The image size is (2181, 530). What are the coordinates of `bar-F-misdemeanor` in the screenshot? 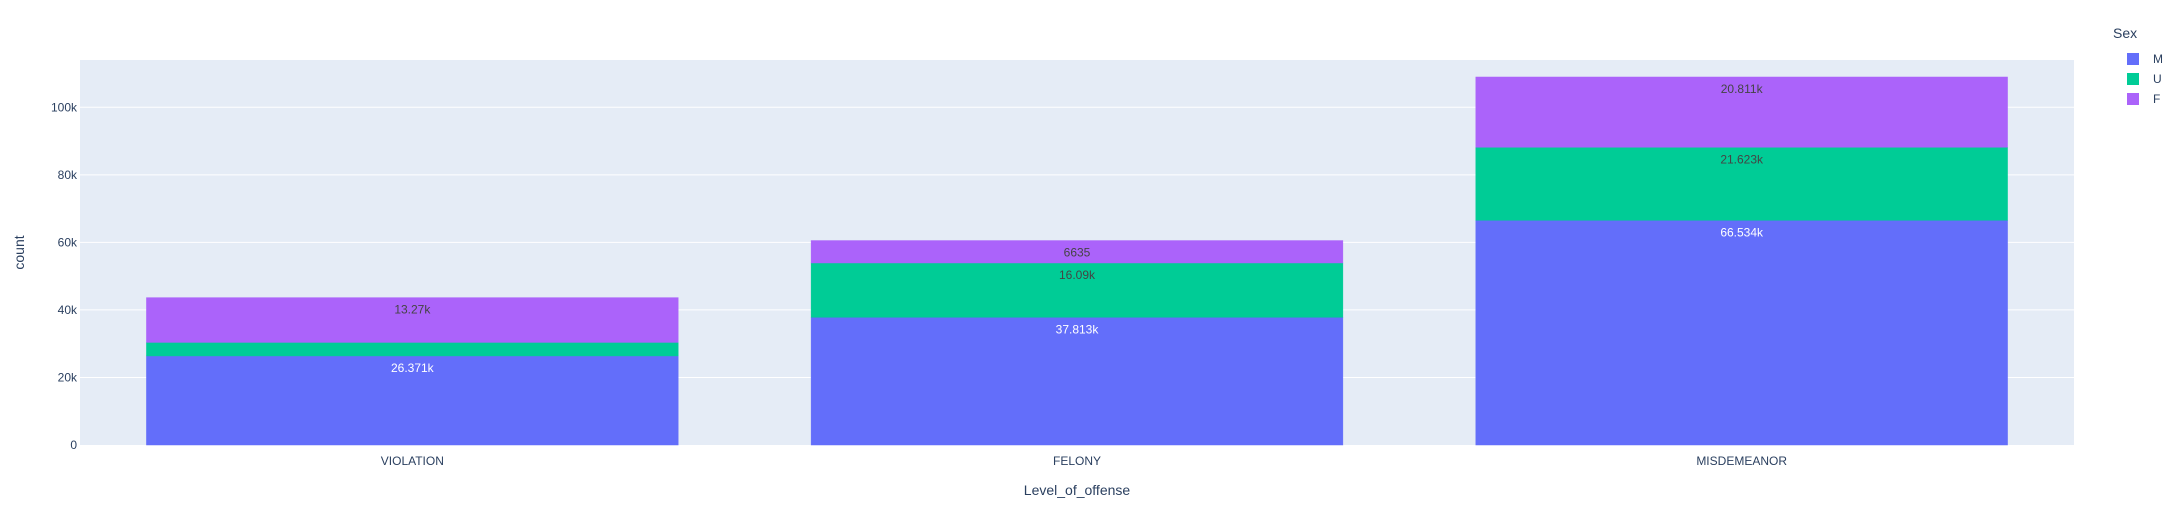 It's located at (1741, 112).